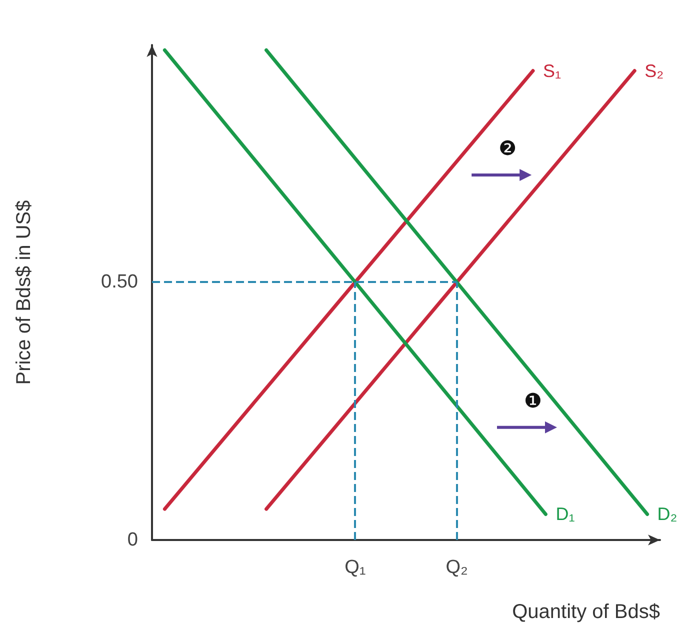  Describe the element at coordinates (586, 612) in the screenshot. I see `x-axis-title: Quantity of Bds$` at that location.